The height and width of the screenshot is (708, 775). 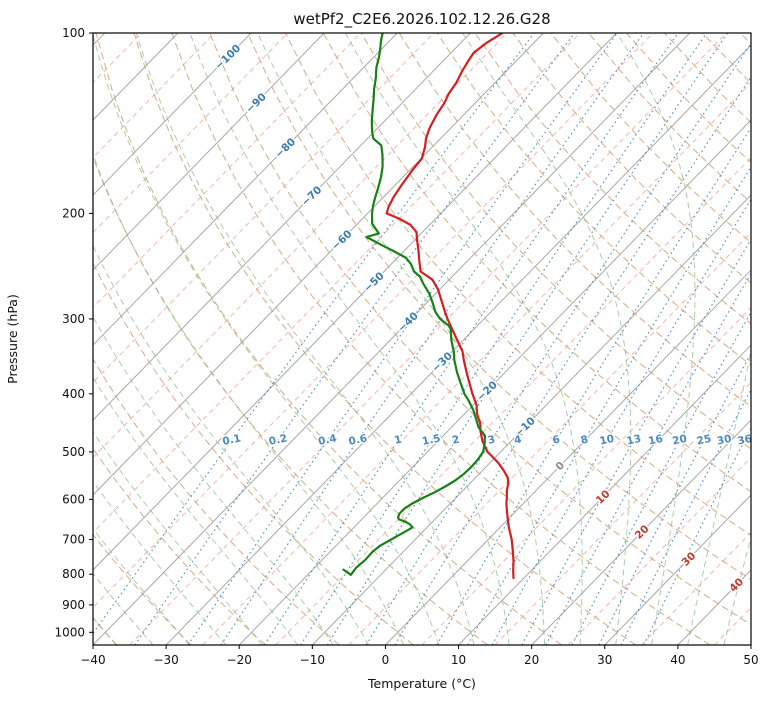 I want to click on x-tick-label: 0, so click(x=386, y=660).